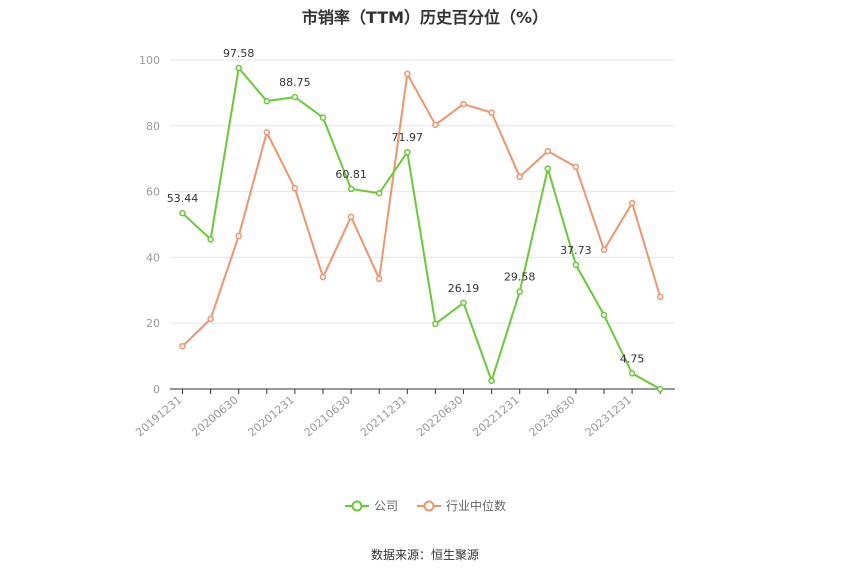 The image size is (850, 575). Describe the element at coordinates (424, 555) in the screenshot. I see `data-source: 数据来源：恒生聚源` at that location.